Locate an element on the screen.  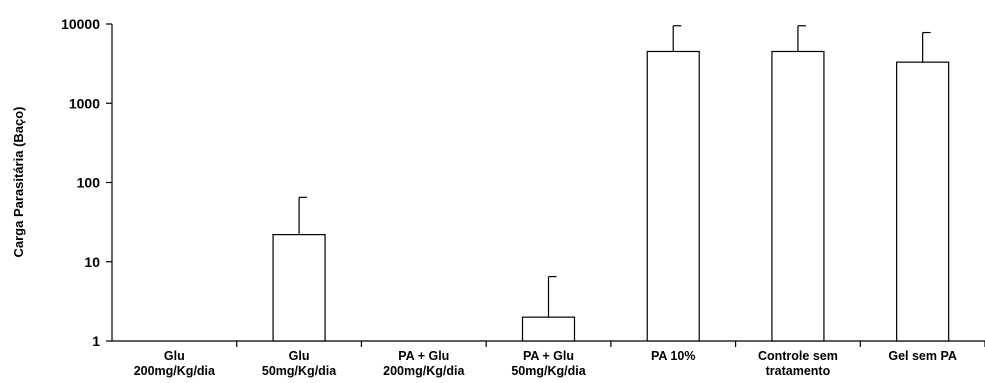
x-category-label: Controle sem is located at coordinates (798, 356).